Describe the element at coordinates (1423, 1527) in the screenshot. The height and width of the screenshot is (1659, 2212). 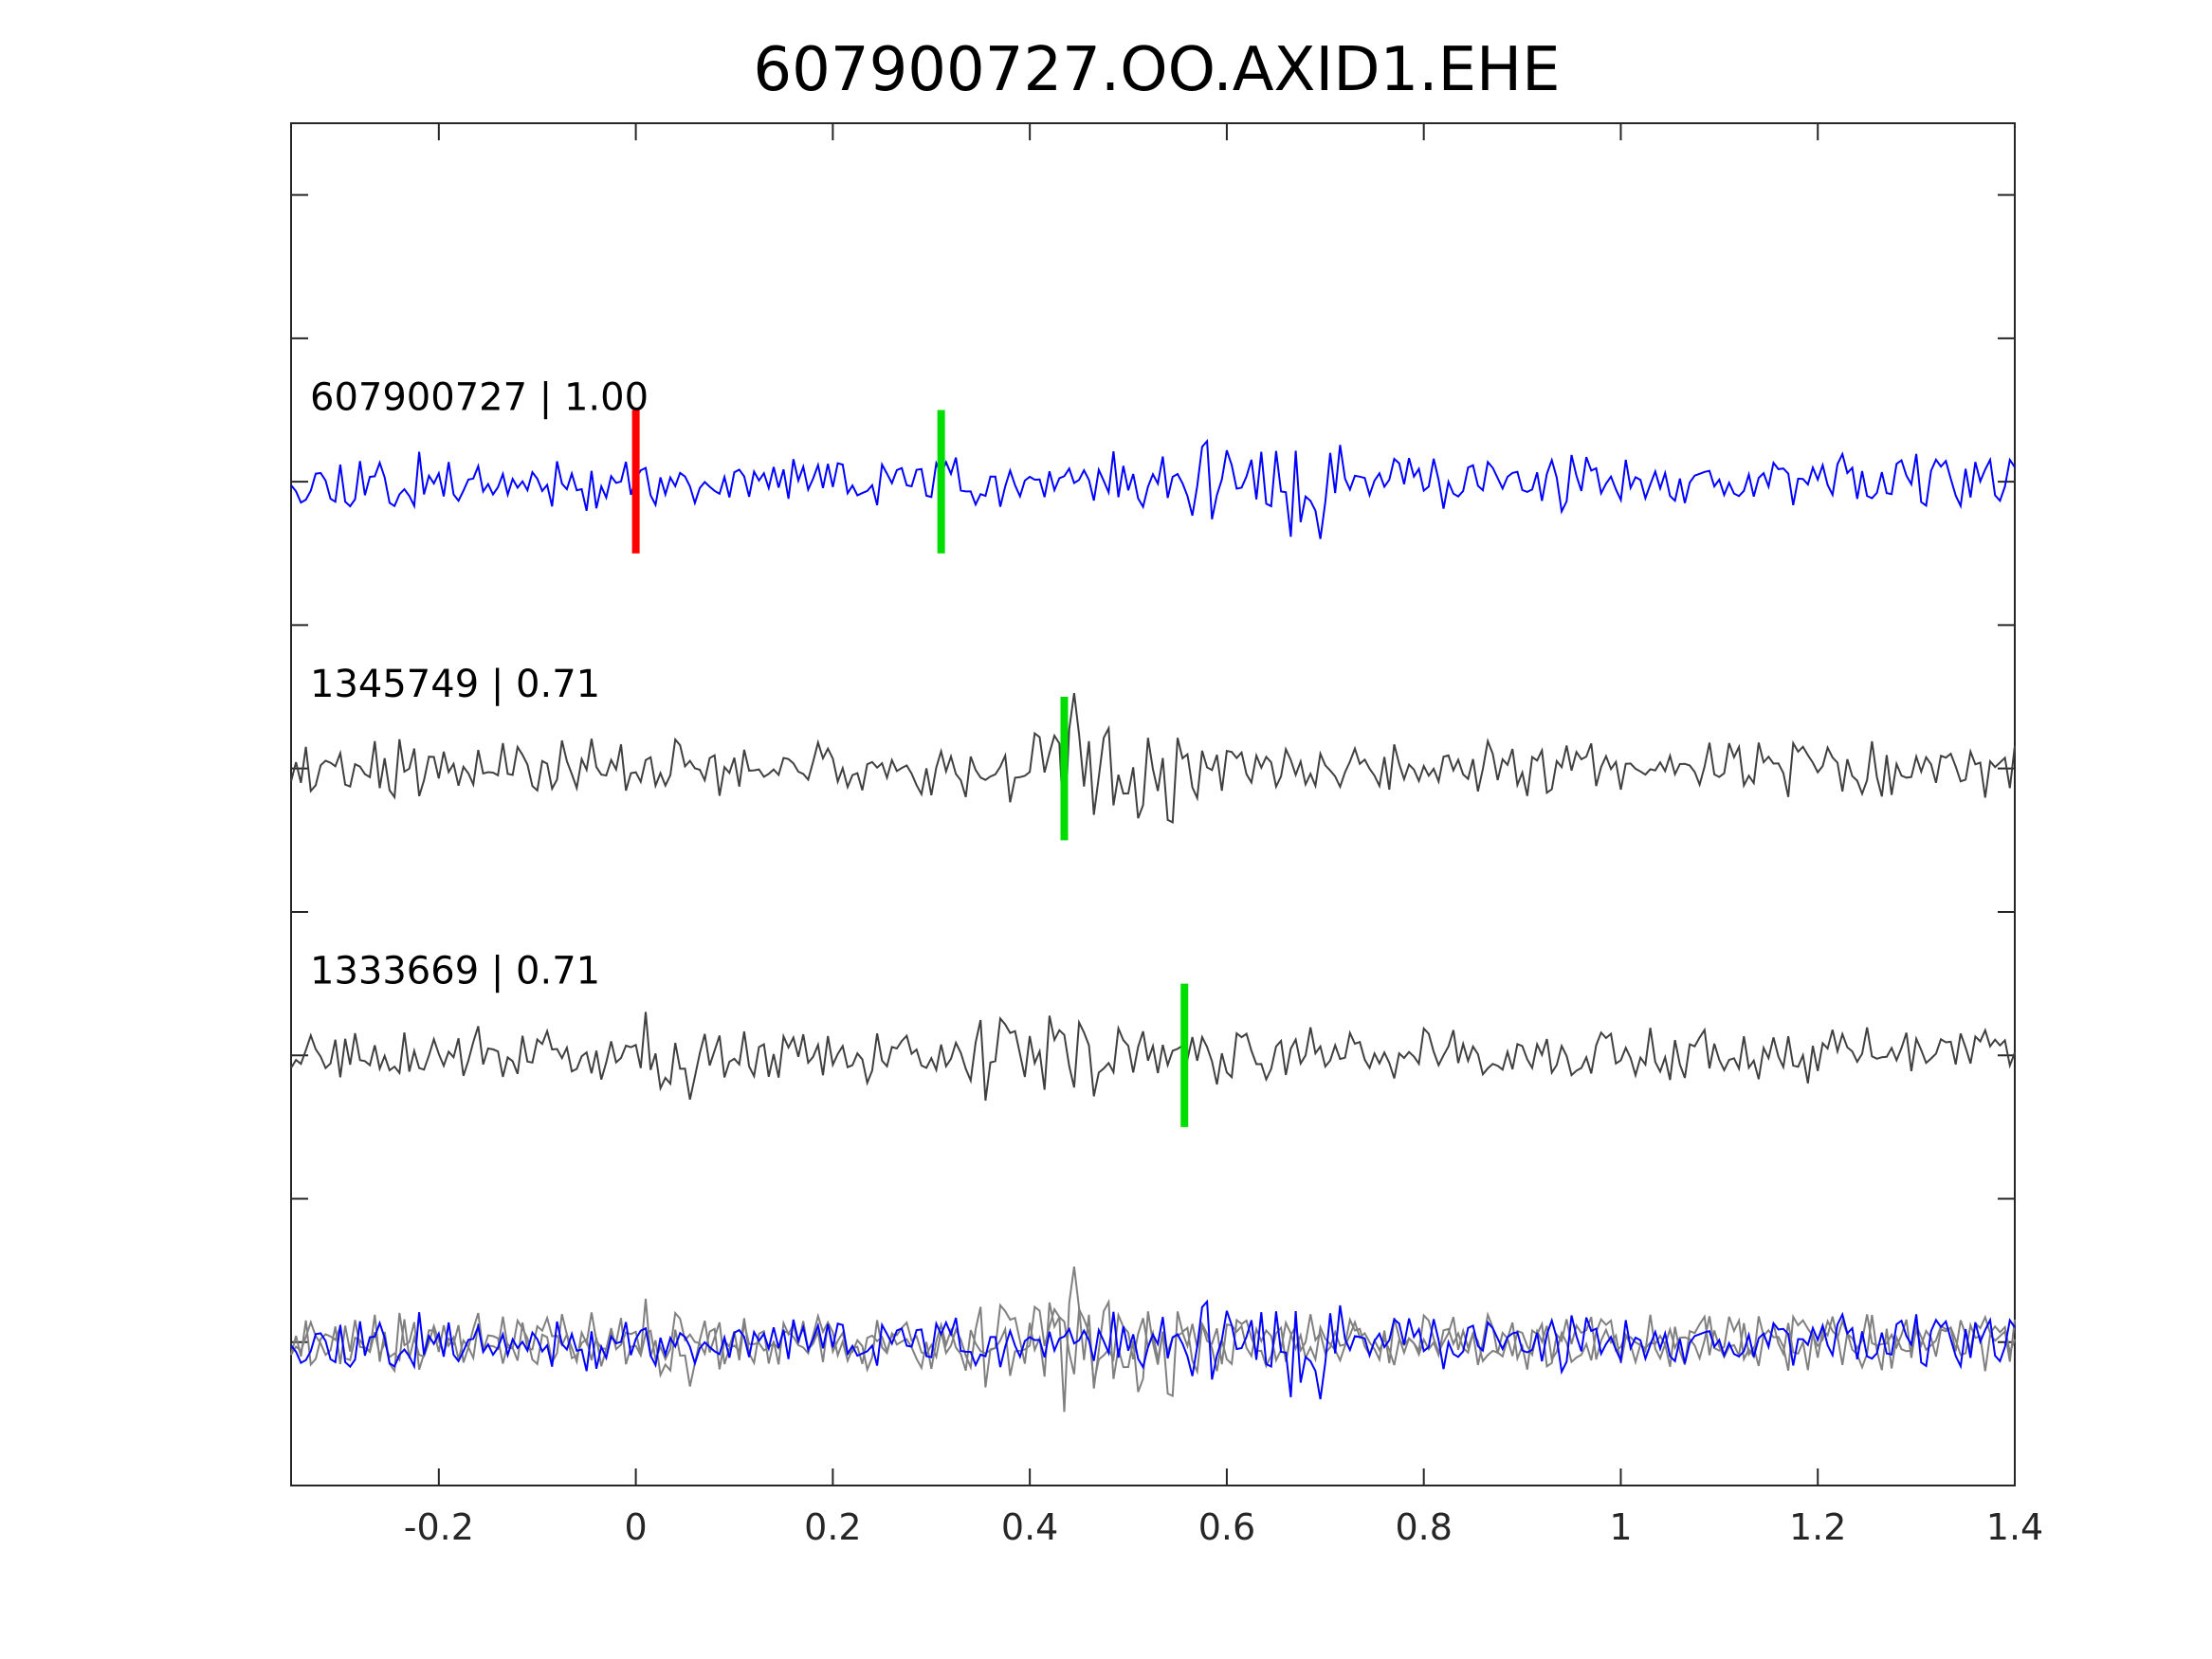
I see `x-tick-label: 0.8` at that location.